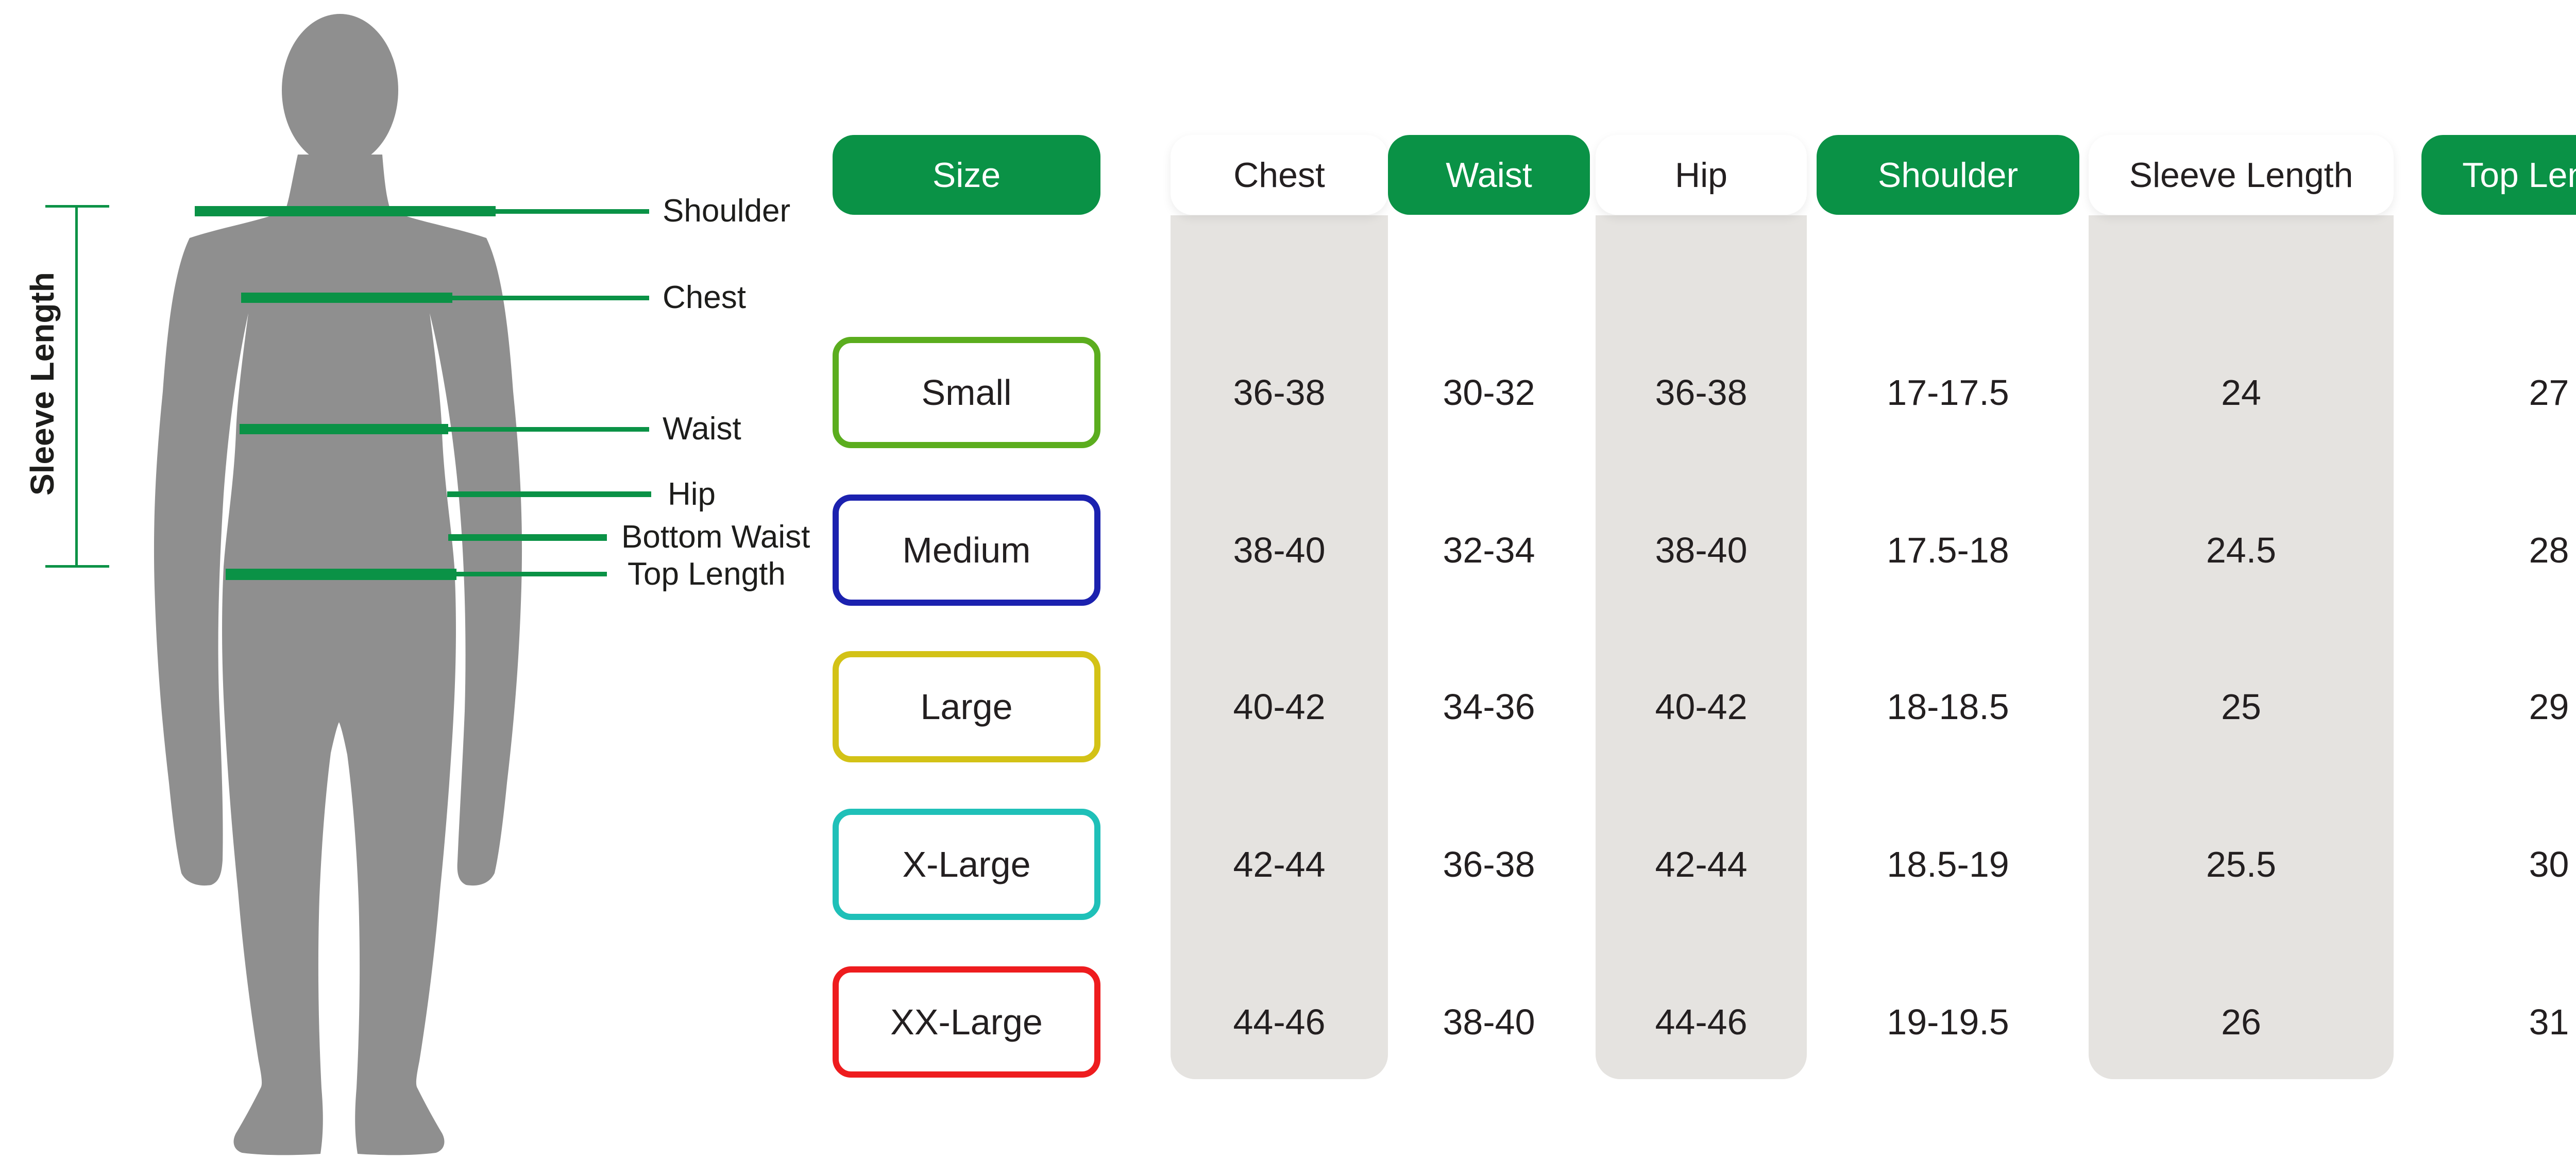 The height and width of the screenshot is (1159, 2576). Describe the element at coordinates (1701, 864) in the screenshot. I see `cell-x-large-col3: 42-44` at that location.